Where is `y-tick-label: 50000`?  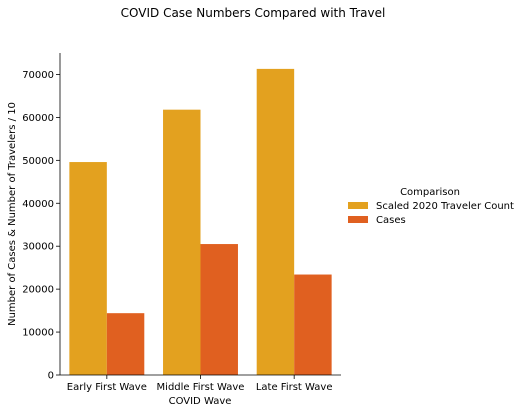
y-tick-label: 50000 is located at coordinates (38, 161).